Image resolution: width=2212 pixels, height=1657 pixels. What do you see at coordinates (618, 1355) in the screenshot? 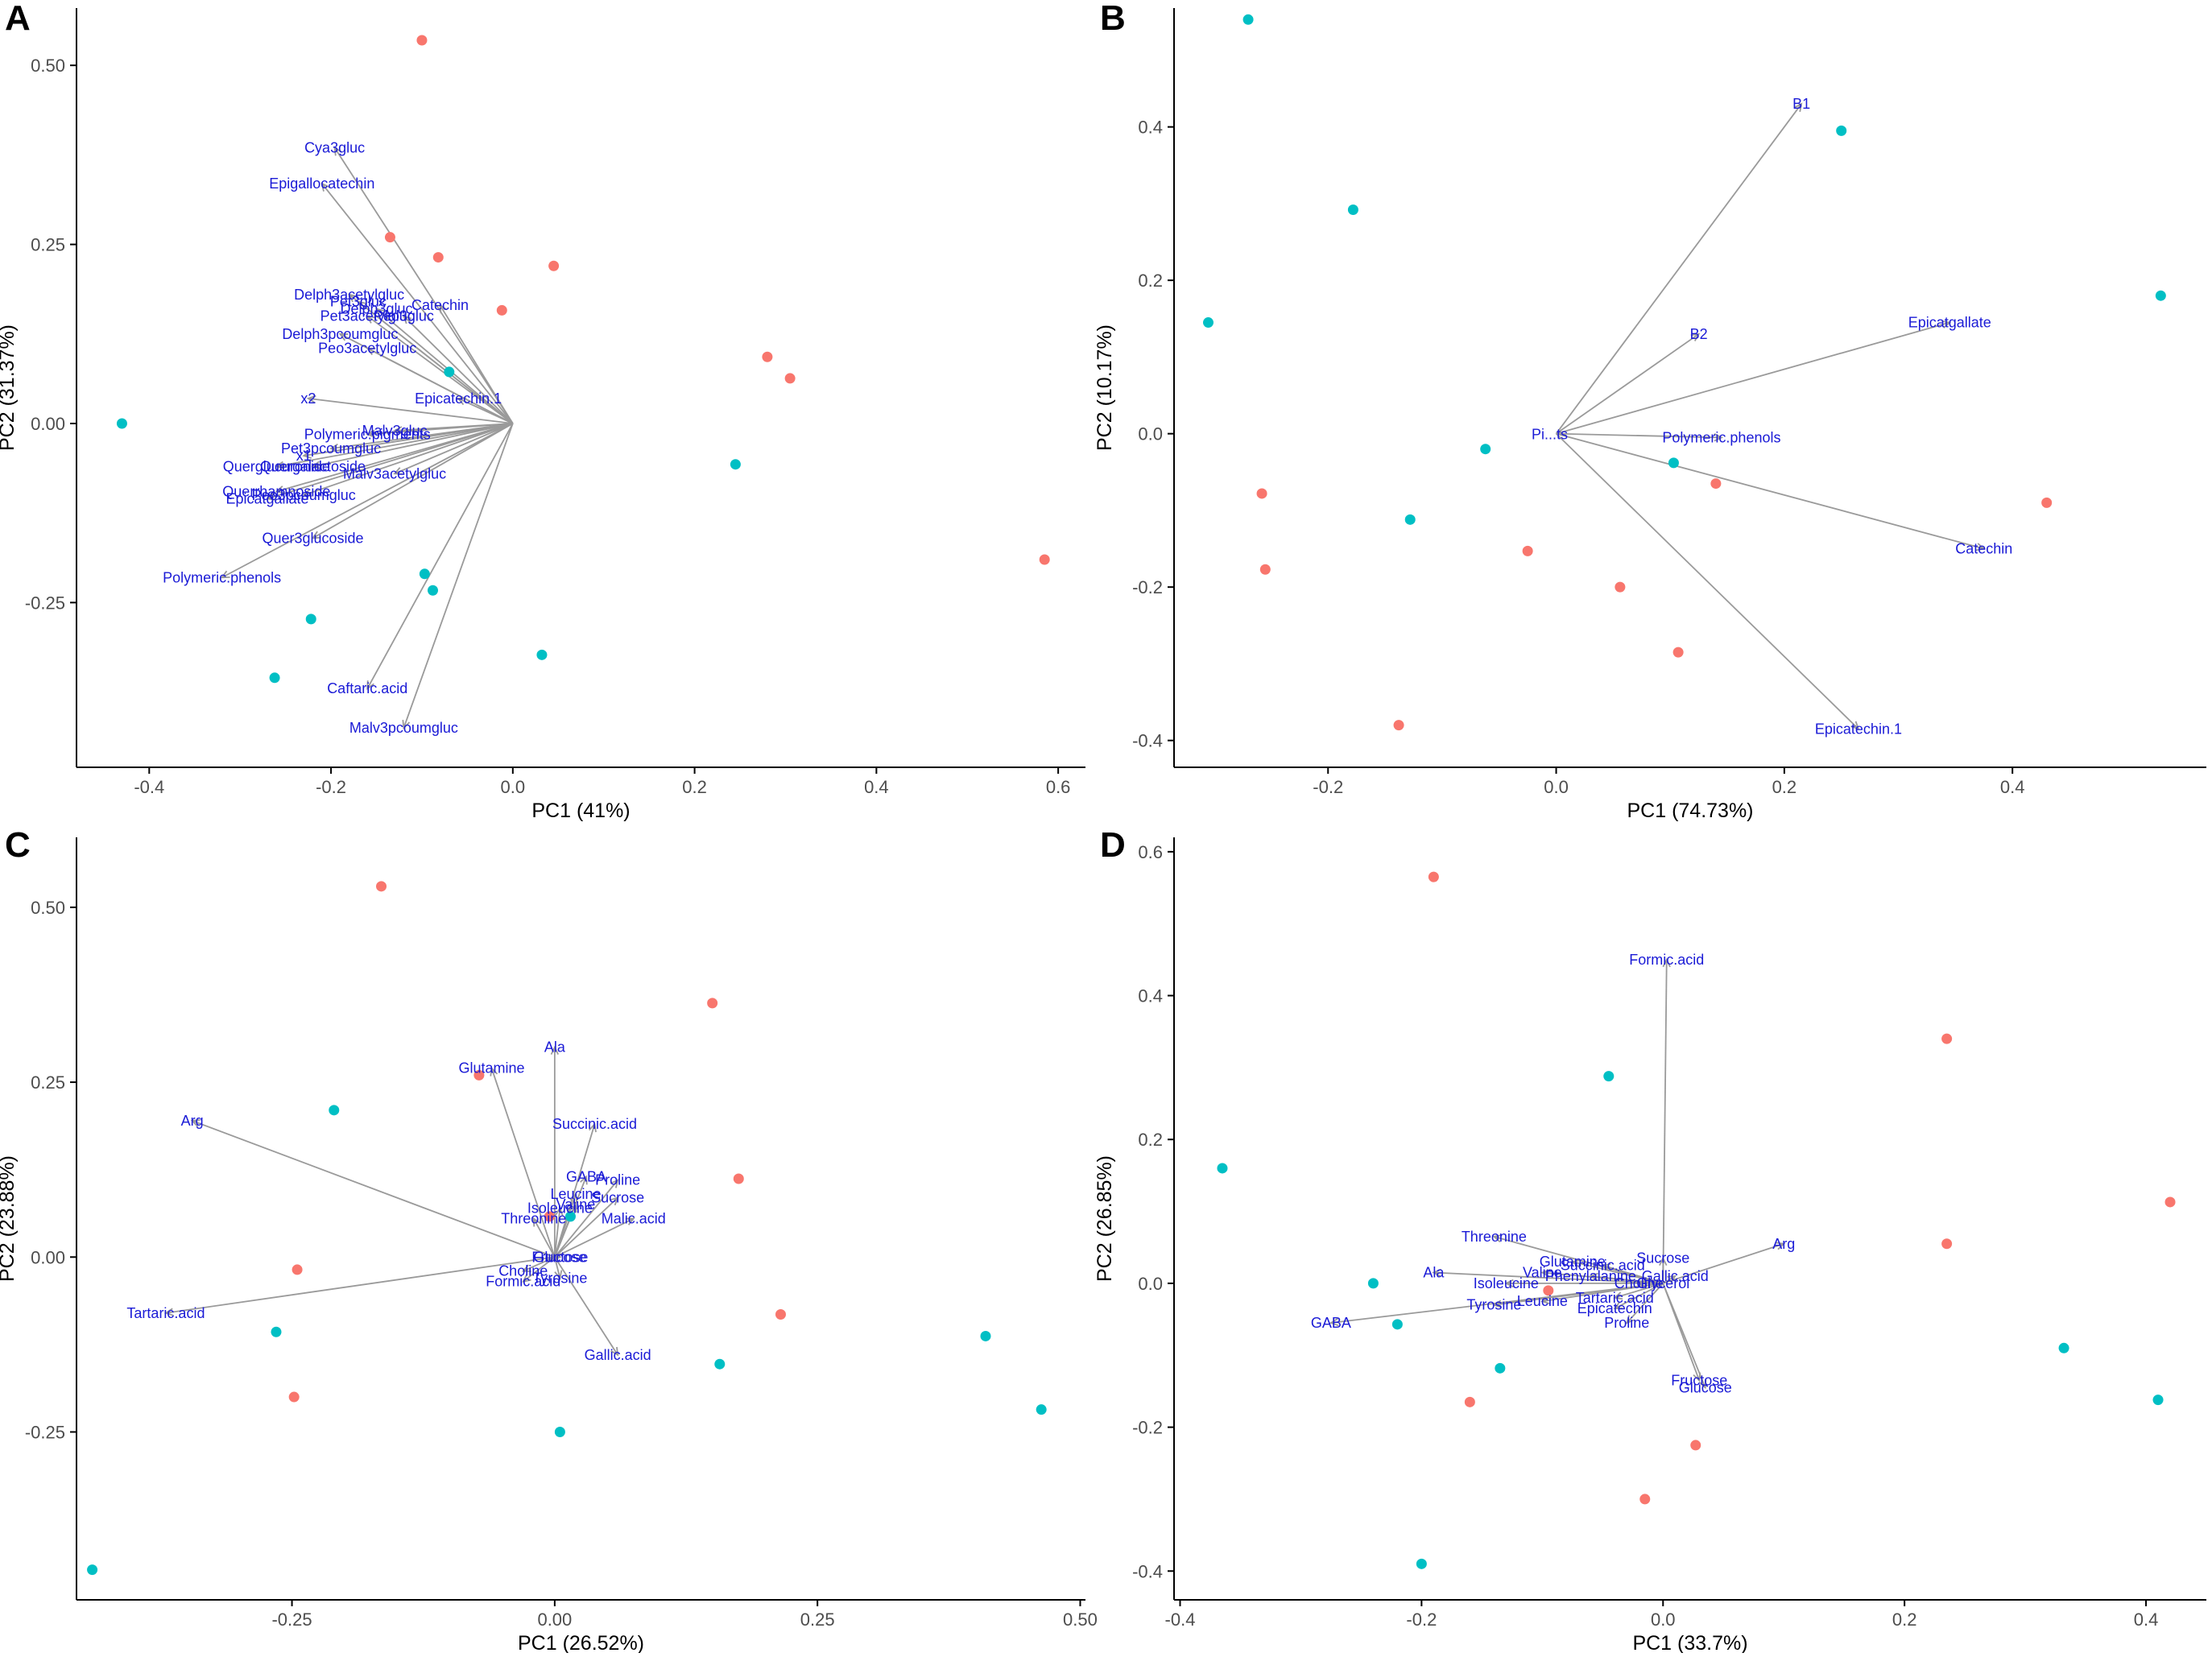
I see `loading-label-gallic-acid: Gallic.acid` at bounding box center [618, 1355].